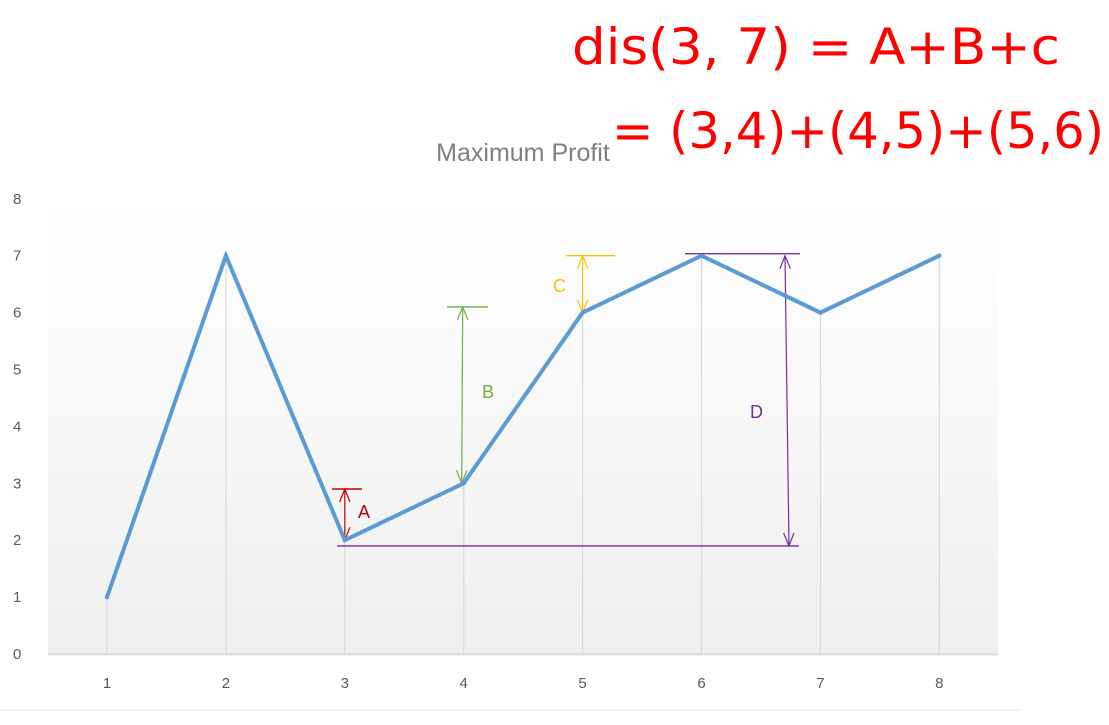  I want to click on y-tick-label: 1, so click(17, 597).